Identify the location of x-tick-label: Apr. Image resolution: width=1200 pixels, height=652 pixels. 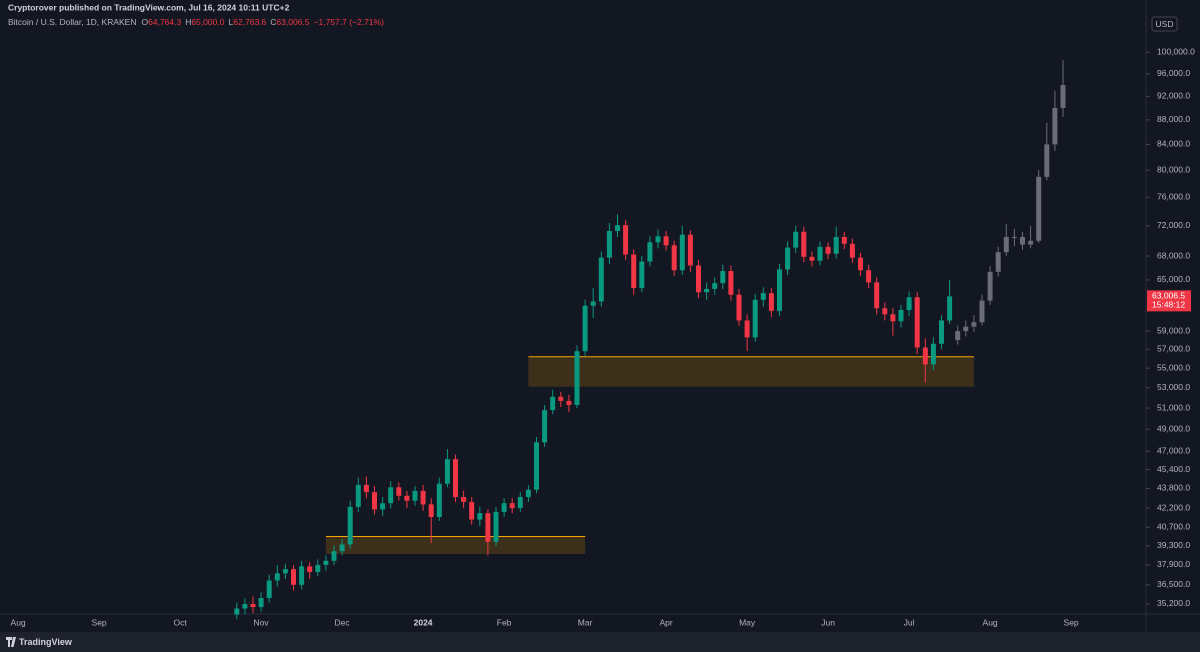
(665, 622).